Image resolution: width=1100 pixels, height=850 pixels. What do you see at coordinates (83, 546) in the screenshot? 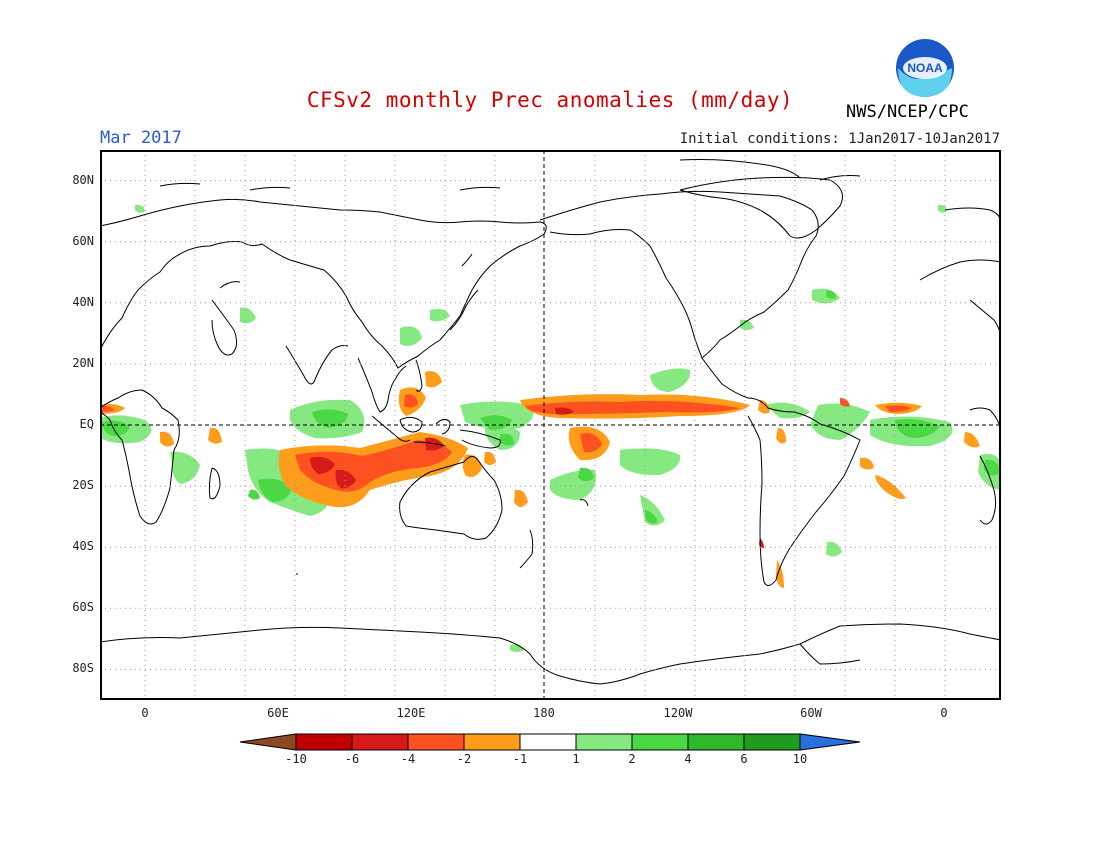
I see `lat-label: 40S` at bounding box center [83, 546].